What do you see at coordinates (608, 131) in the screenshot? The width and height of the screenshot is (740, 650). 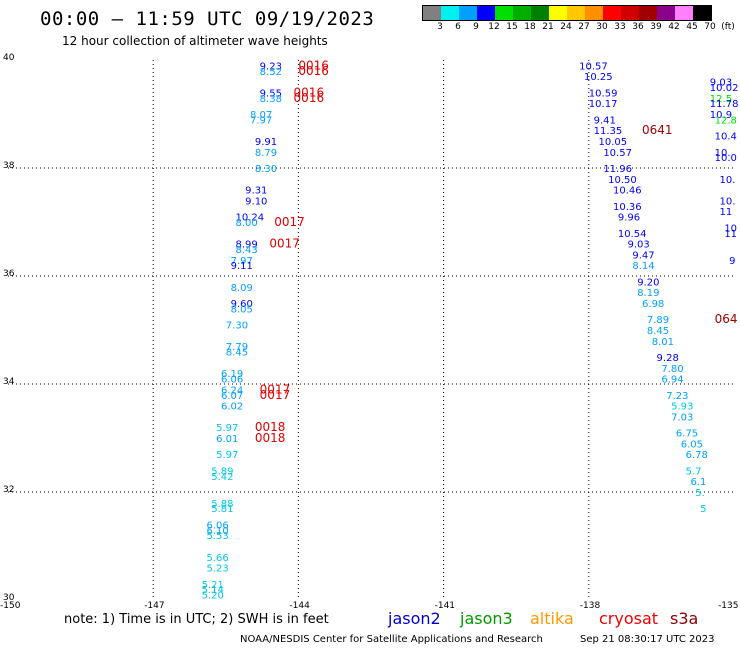 I see `wave-height-value: 11.35` at bounding box center [608, 131].